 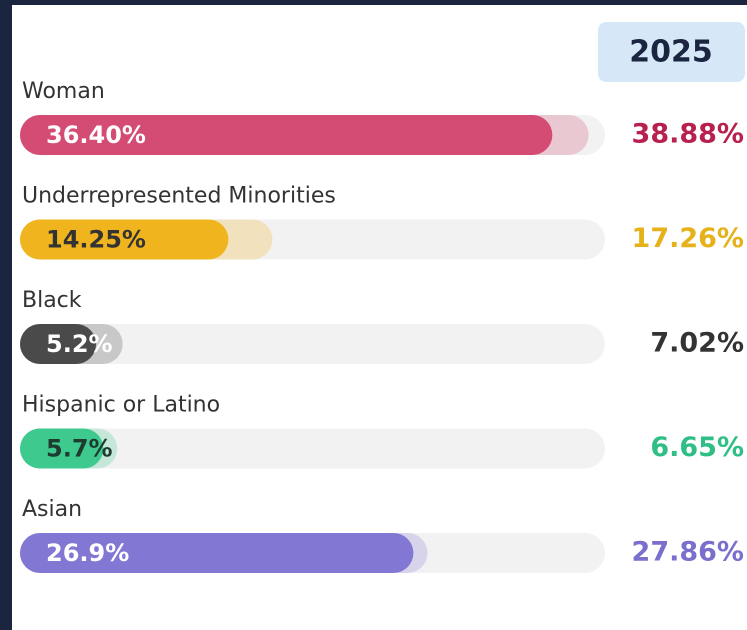 I want to click on target-label: 7.02%, so click(x=697, y=343).